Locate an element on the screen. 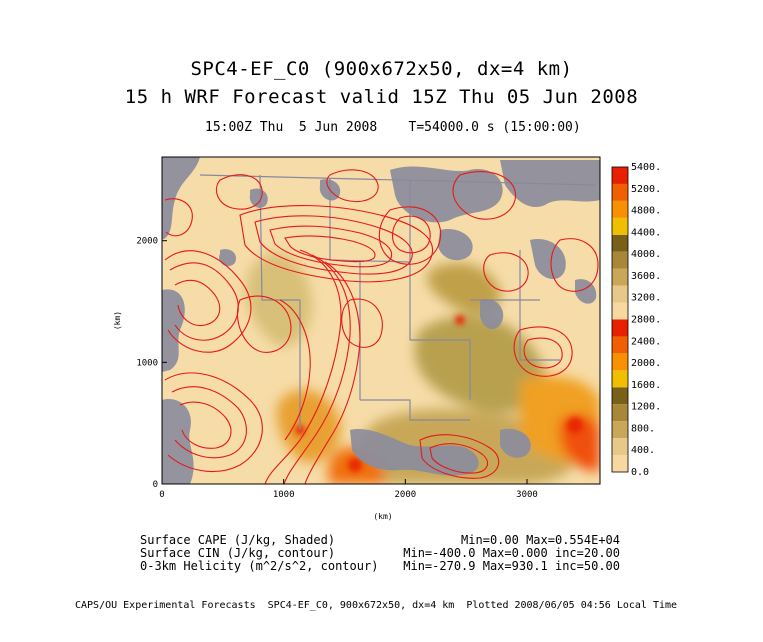  x-axis-label: (km) is located at coordinates (382, 516).